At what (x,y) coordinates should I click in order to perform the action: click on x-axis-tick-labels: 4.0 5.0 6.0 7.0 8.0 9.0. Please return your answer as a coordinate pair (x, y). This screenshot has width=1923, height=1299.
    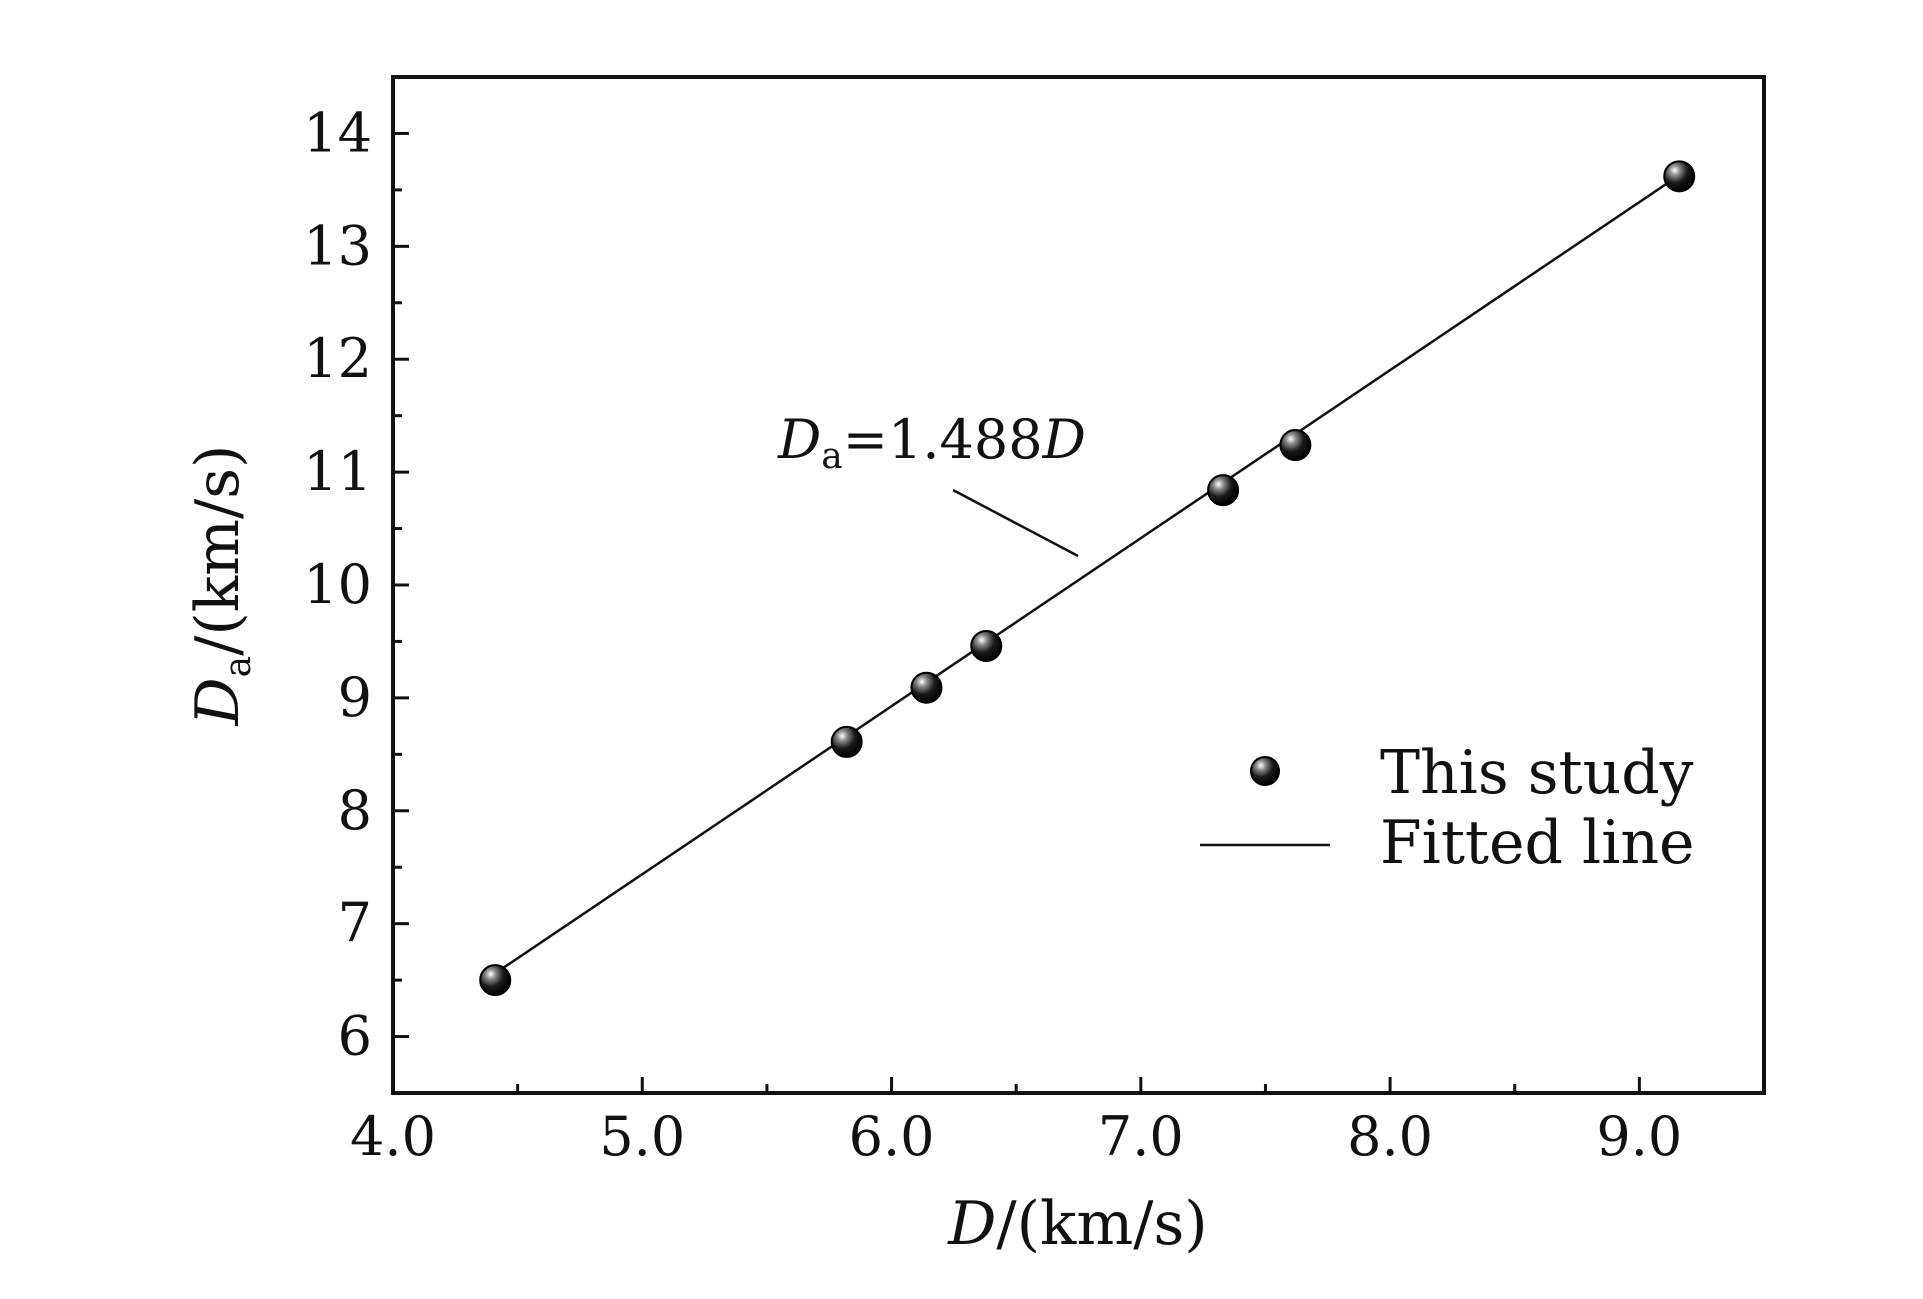
    Looking at the image, I should click on (1016, 1136).